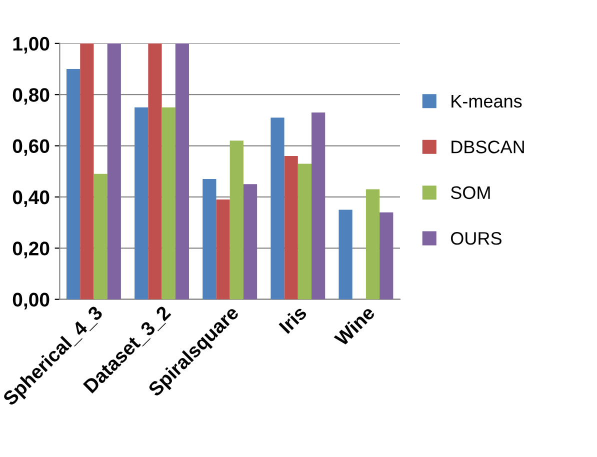  Describe the element at coordinates (487, 101) in the screenshot. I see `legend-label: K-means` at that location.